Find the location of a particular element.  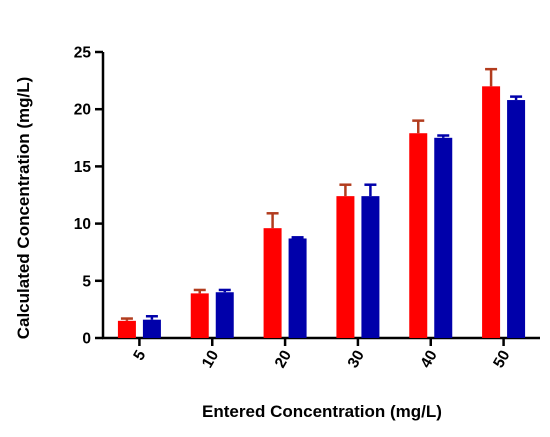

x-tick-label: 40 is located at coordinates (428, 359).